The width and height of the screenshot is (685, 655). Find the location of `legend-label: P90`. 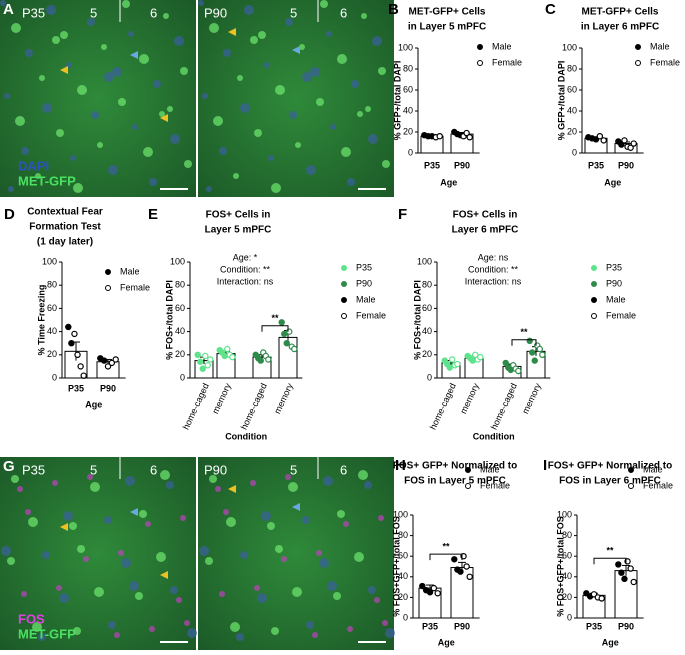

legend-label: P90 is located at coordinates (364, 283).